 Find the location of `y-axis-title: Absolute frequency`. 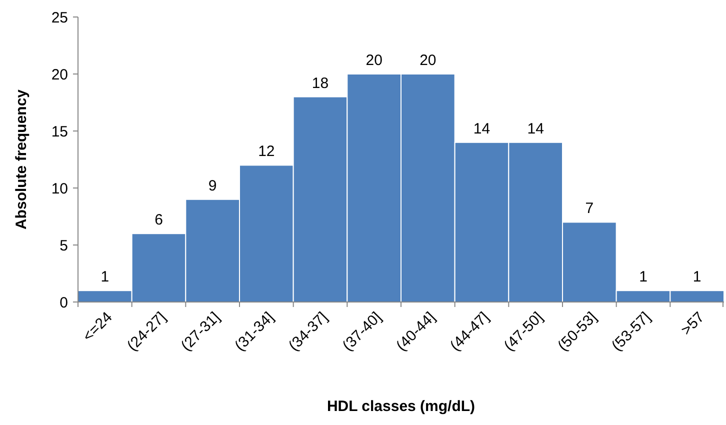

y-axis-title: Absolute frequency is located at coordinates (21, 159).